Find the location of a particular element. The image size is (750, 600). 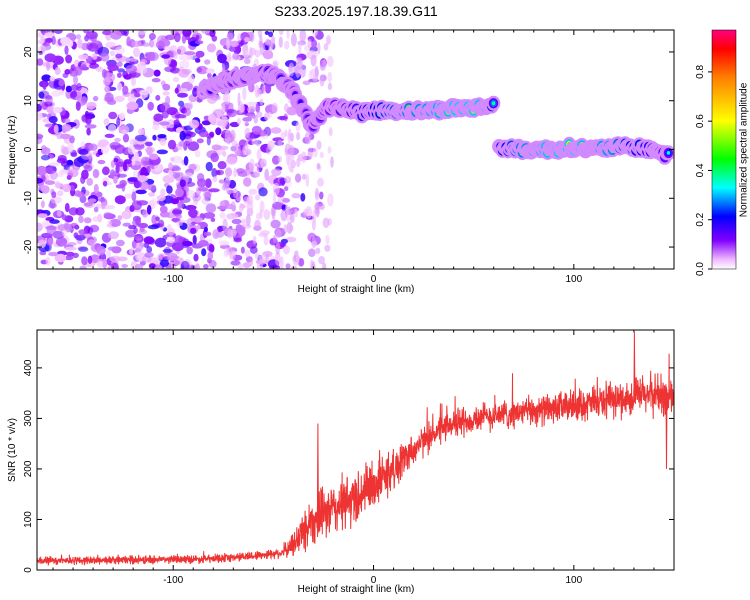

ridge-blob is located at coordinates (493, 103).